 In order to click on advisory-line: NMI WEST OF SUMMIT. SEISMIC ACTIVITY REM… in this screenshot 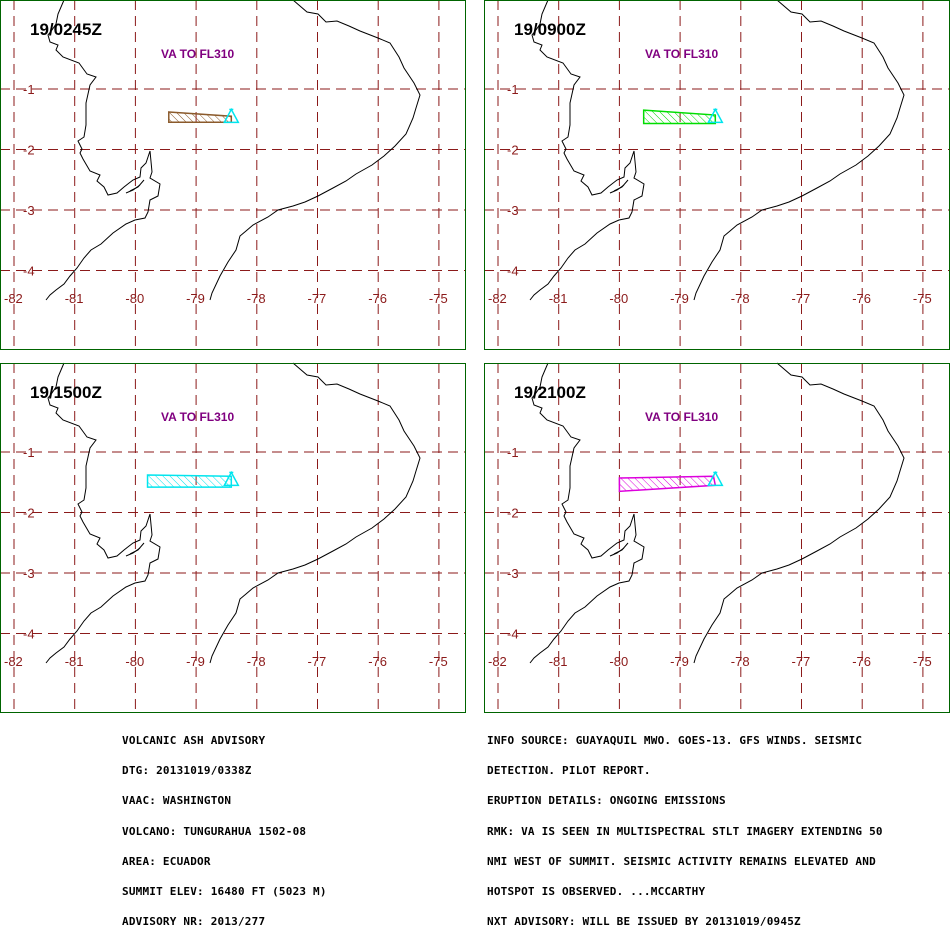, I will do `click(681, 861)`.